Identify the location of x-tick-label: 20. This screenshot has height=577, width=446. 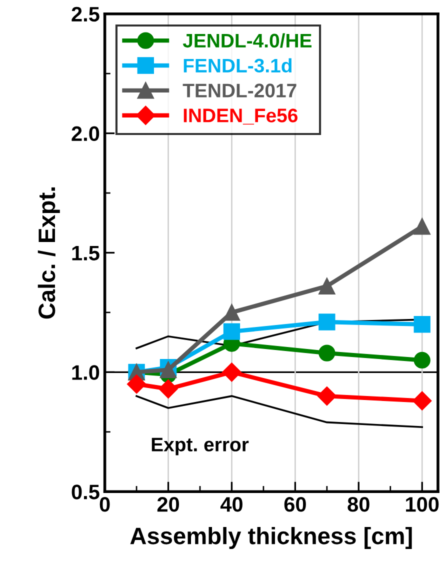
(168, 504).